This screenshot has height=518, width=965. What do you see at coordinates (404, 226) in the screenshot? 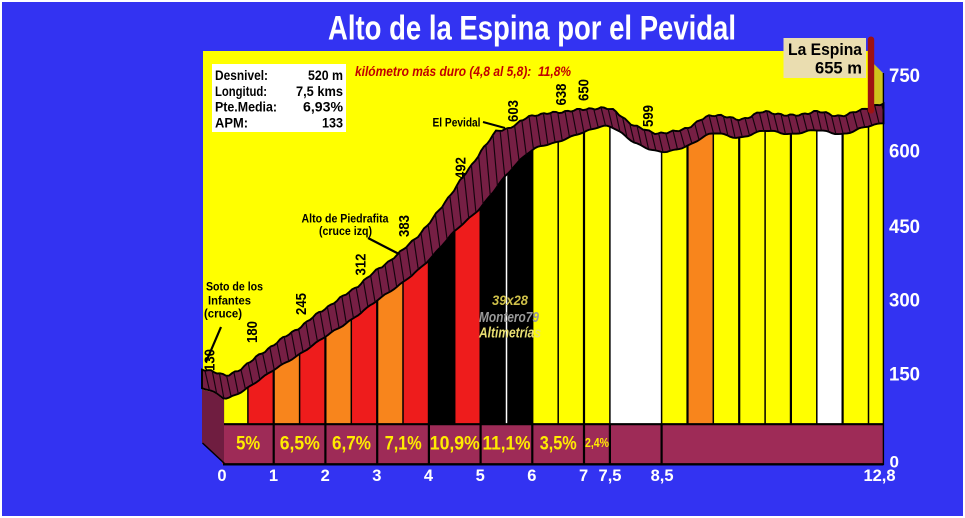
I see `svg-text: 383` at bounding box center [404, 226].